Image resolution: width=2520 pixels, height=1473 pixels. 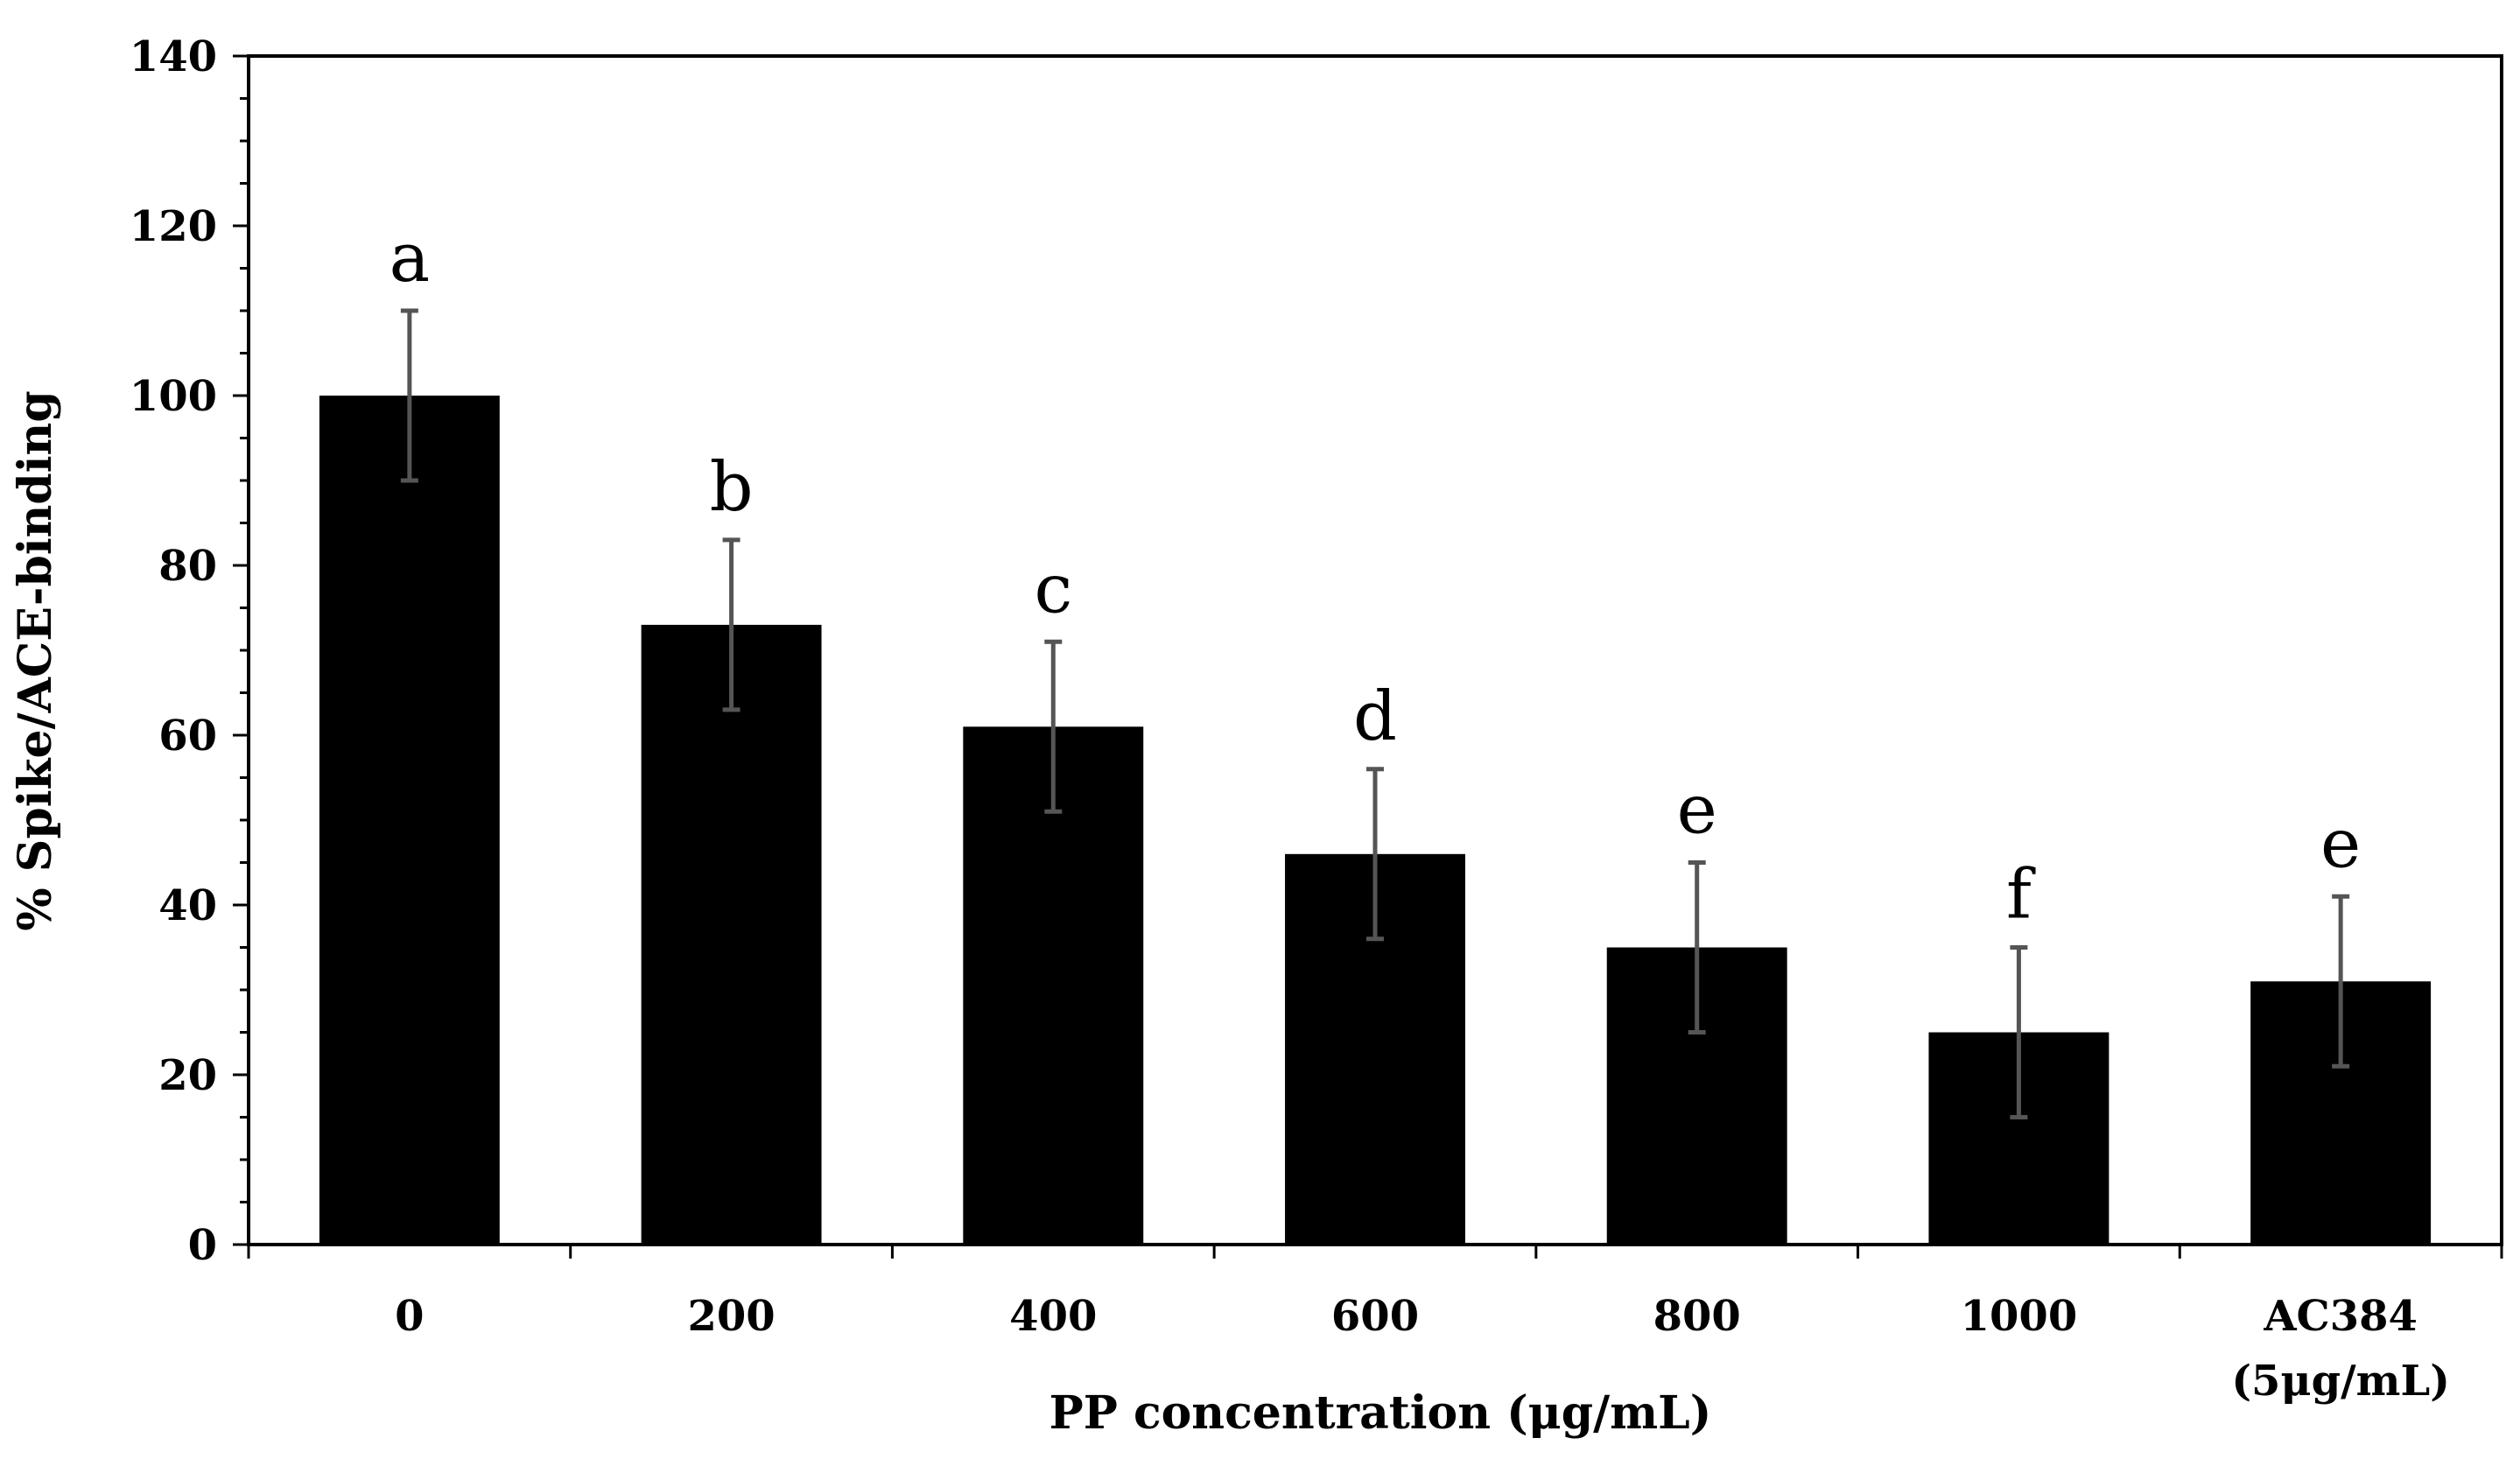 What do you see at coordinates (189, 651) in the screenshot?
I see `y-axis: 0 20 40 60 80 100 120 140` at bounding box center [189, 651].